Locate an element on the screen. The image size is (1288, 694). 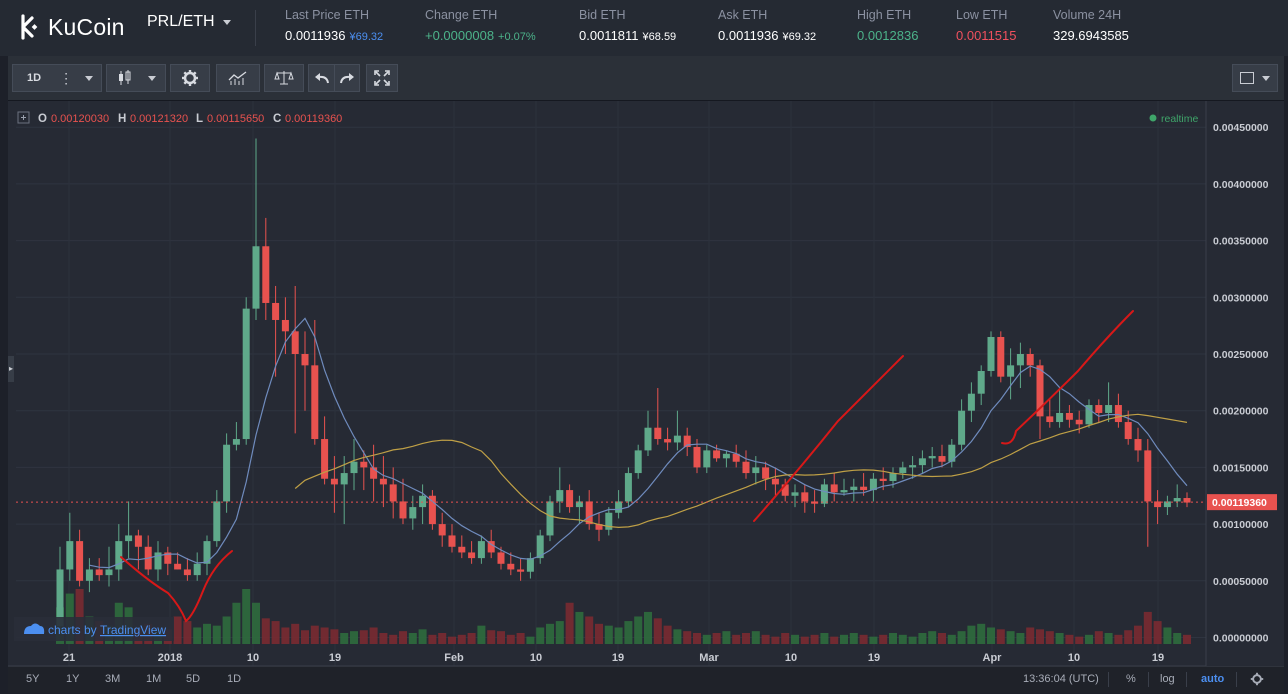
range-3m: 3M is located at coordinates (113, 679).